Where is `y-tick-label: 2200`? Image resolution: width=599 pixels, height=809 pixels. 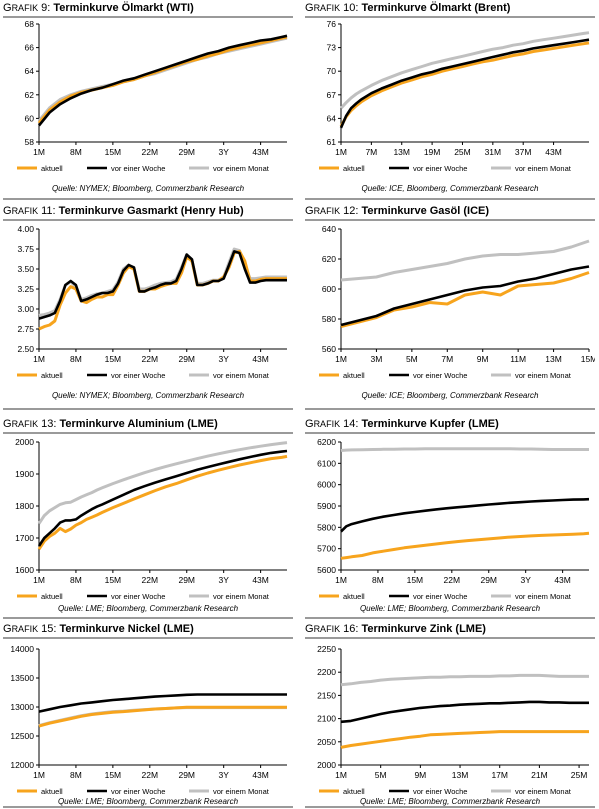
y-tick-label: 2200 is located at coordinates (326, 672).